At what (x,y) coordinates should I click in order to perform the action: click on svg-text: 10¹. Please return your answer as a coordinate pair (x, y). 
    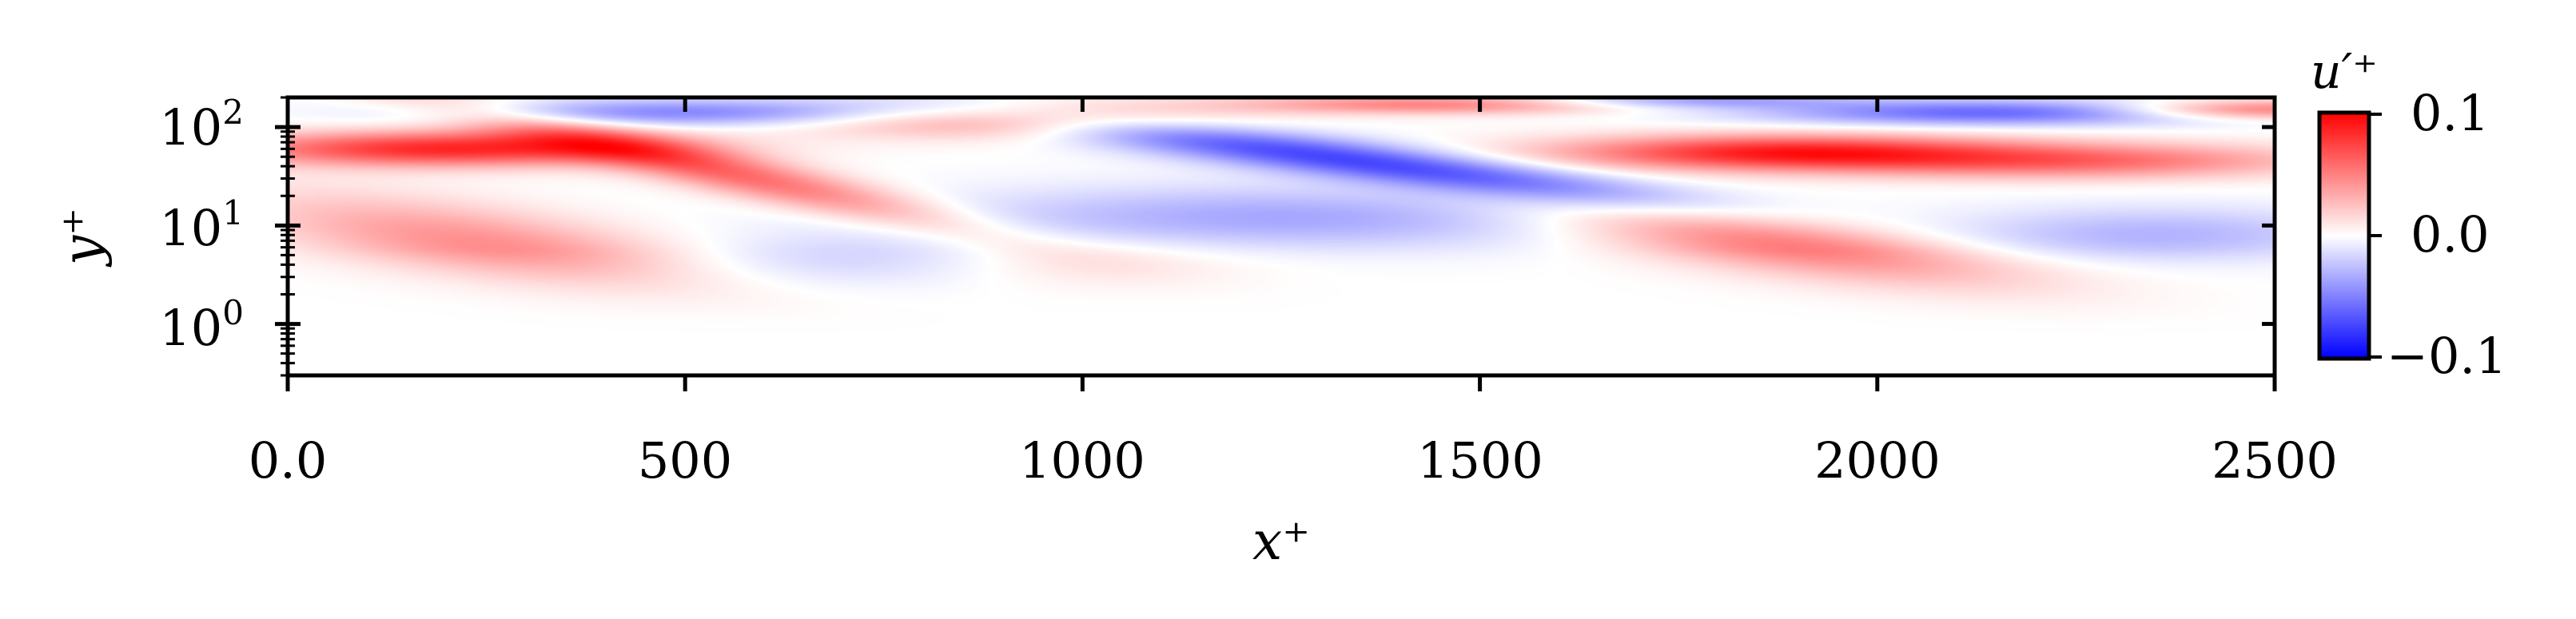
    Looking at the image, I should click on (201, 225).